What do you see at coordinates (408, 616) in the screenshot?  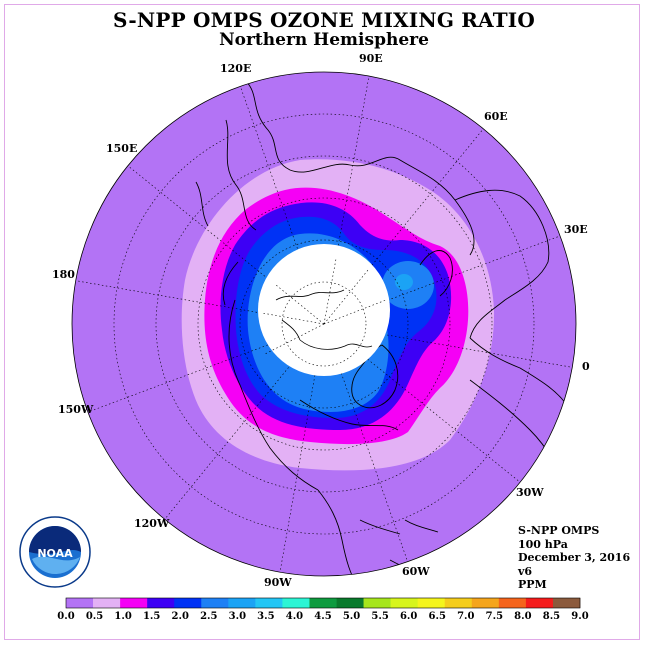 I see `legend-tick-label: 6.0` at bounding box center [408, 616].